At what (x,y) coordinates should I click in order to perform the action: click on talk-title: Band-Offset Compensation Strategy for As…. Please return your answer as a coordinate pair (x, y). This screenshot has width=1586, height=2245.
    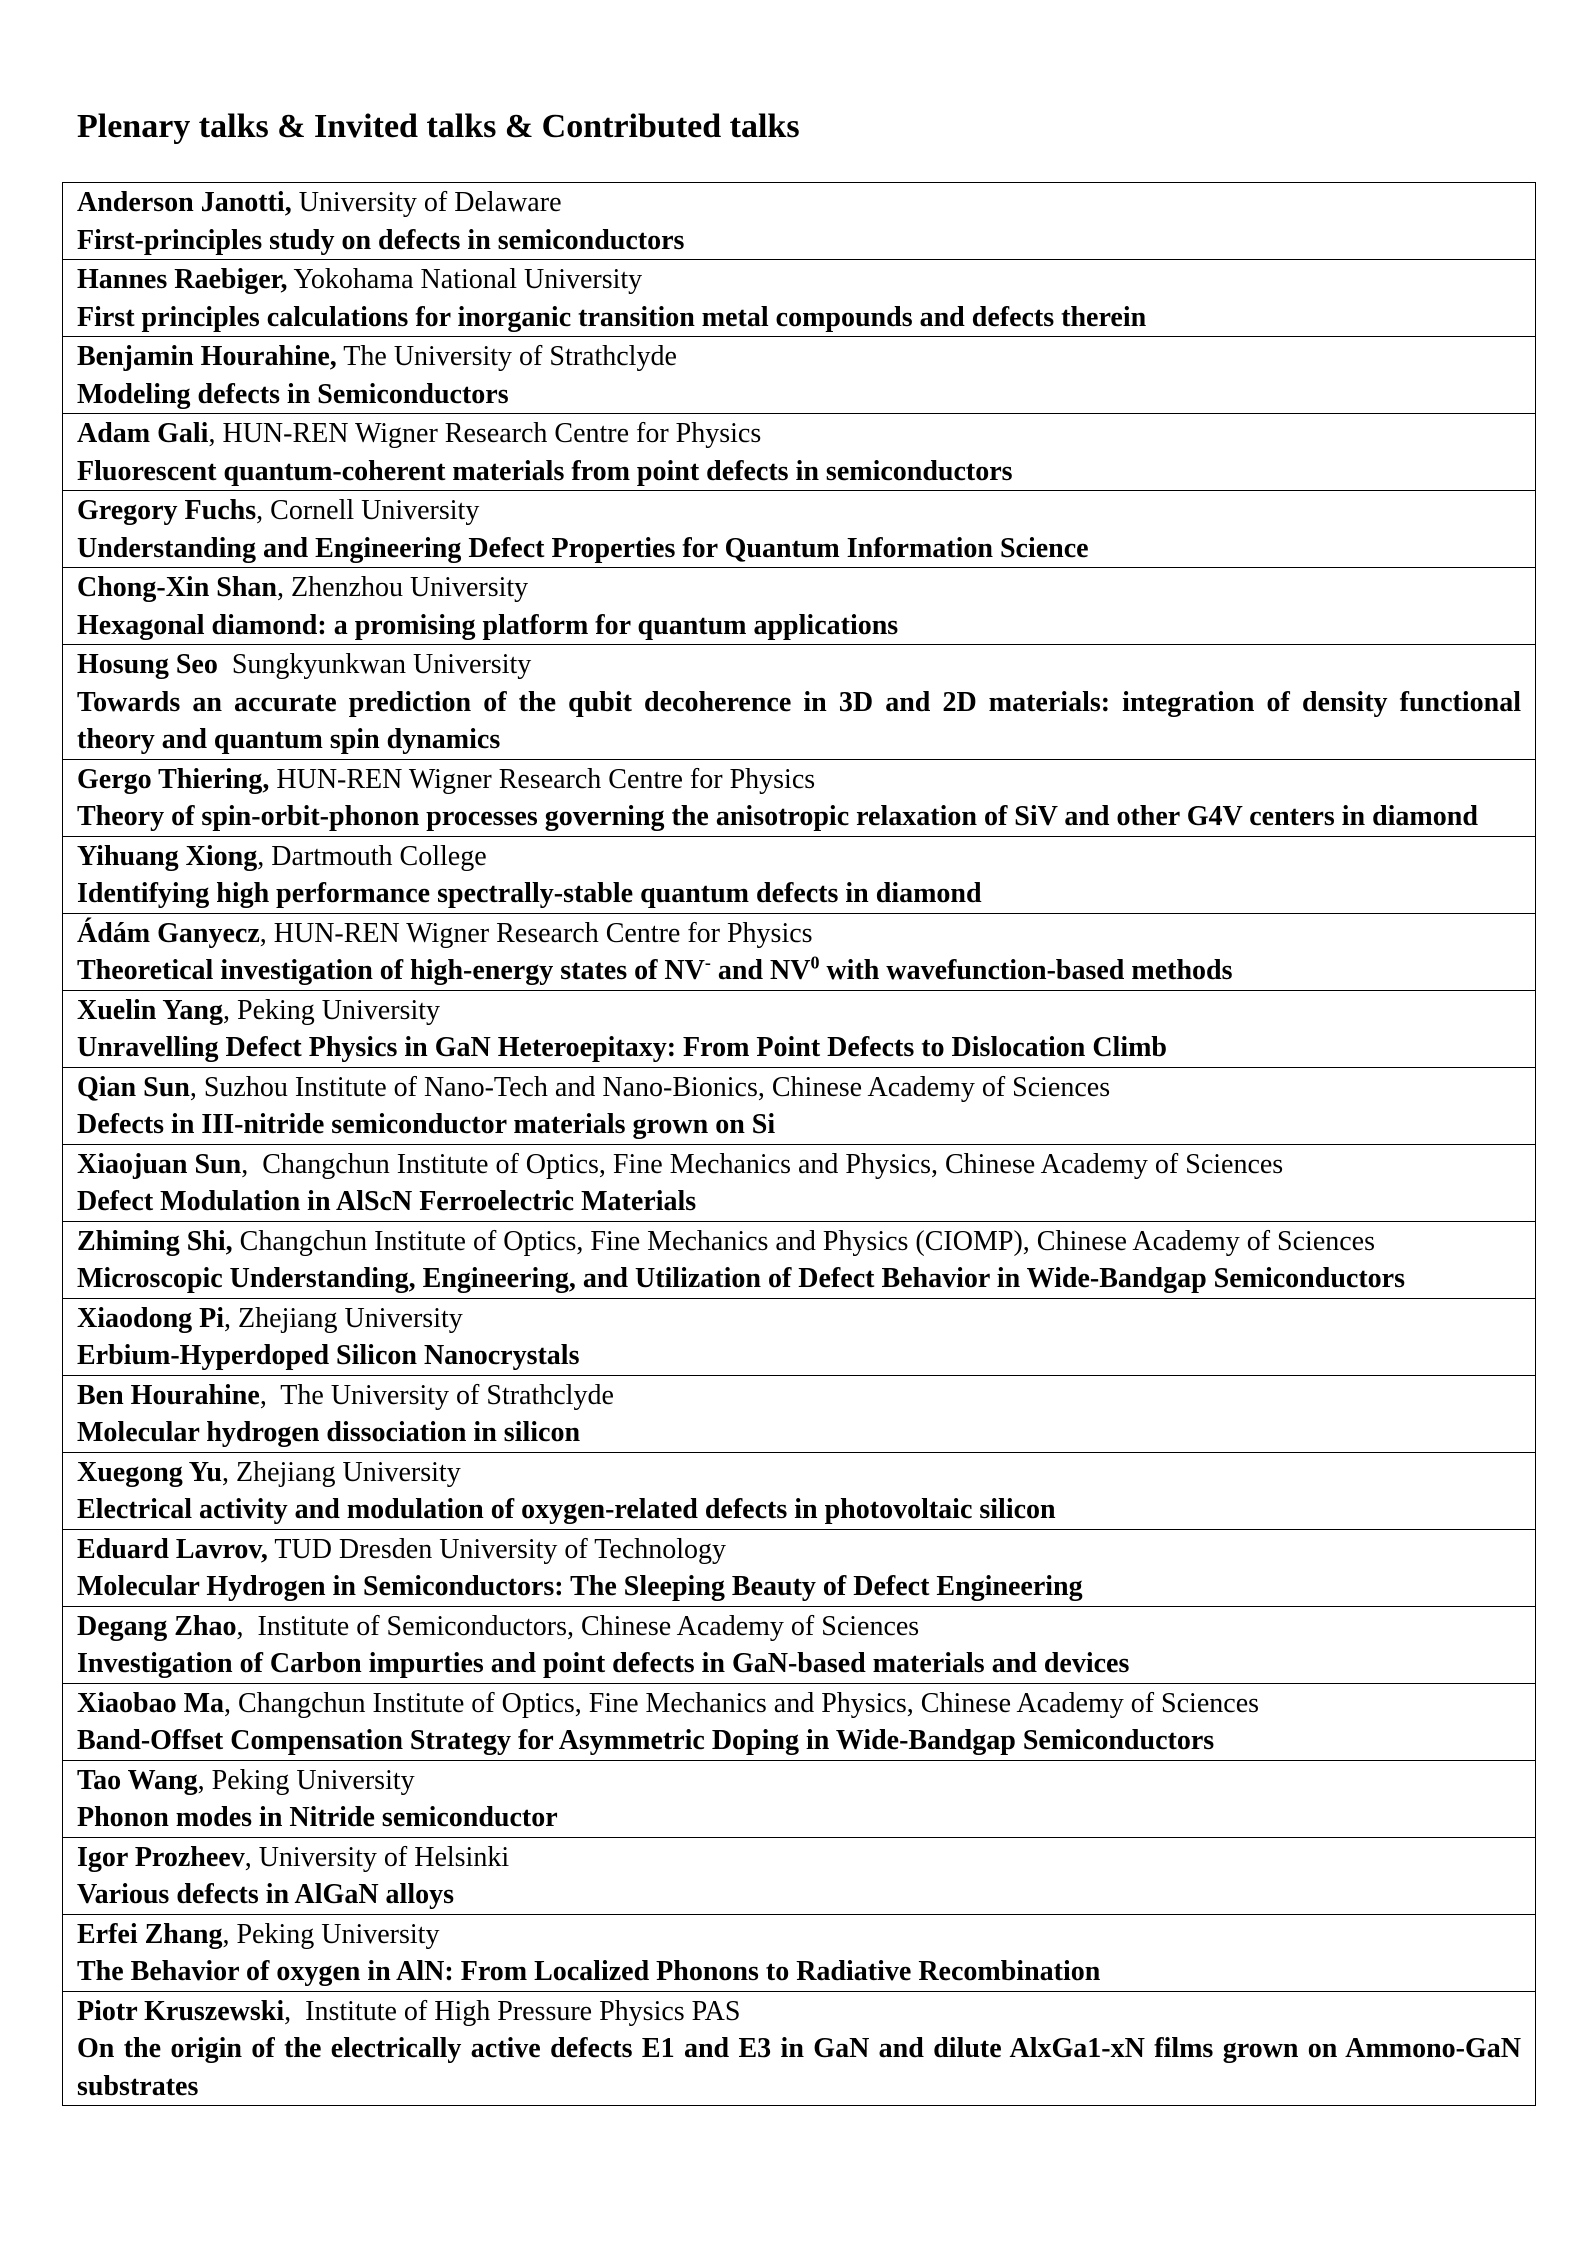
    Looking at the image, I should click on (799, 1741).